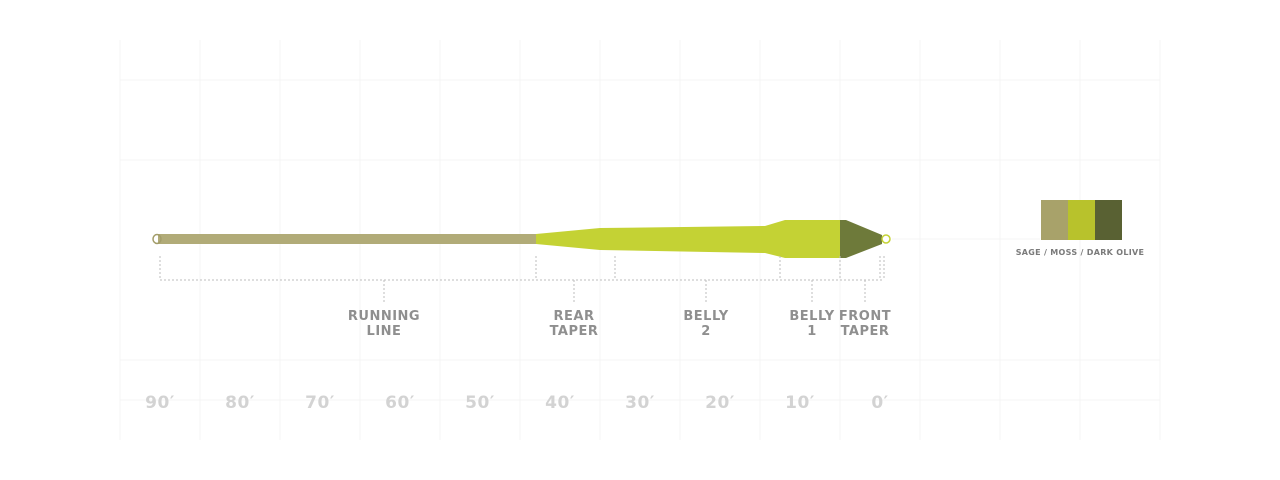  Describe the element at coordinates (1080, 252) in the screenshot. I see `color-legend-caption: SAGE / MOSS / DARK OLIVE` at that location.